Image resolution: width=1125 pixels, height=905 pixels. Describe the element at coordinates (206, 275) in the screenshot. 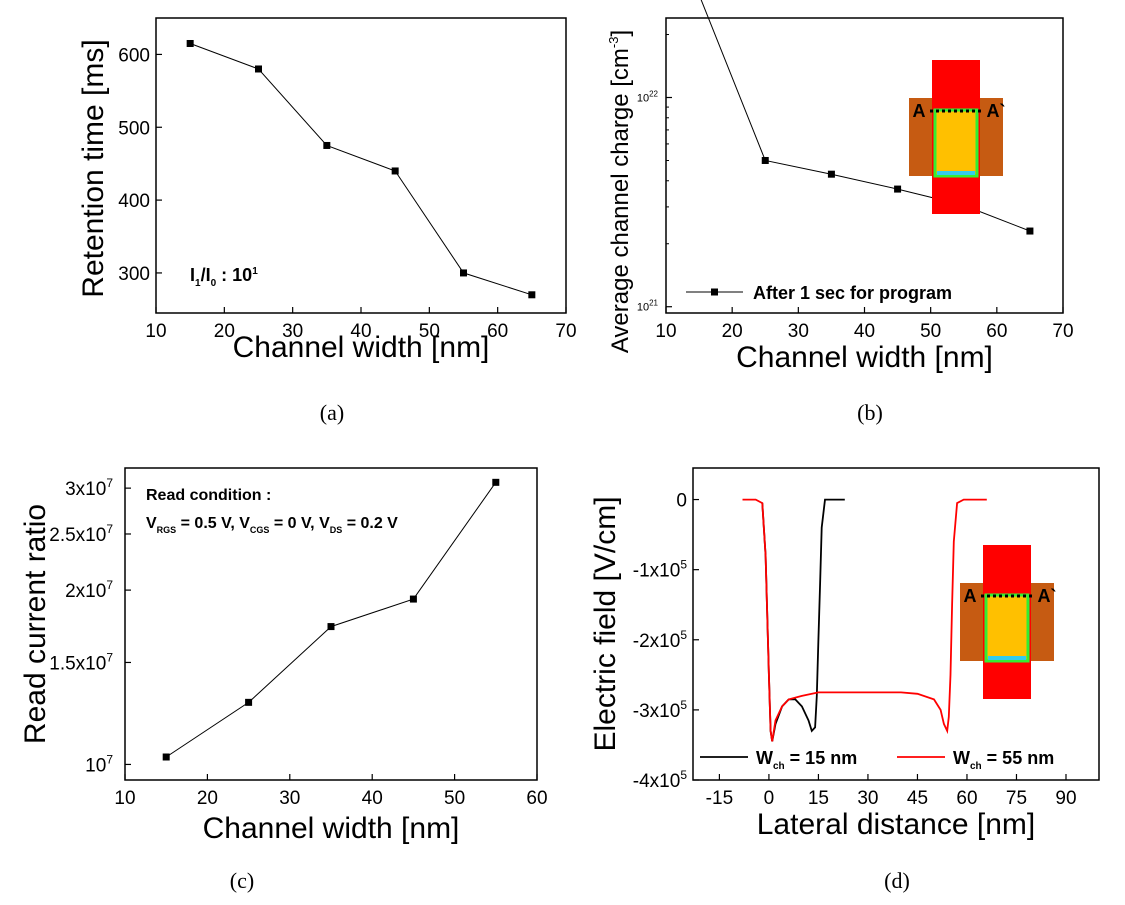

I see `text-span: /I` at that location.